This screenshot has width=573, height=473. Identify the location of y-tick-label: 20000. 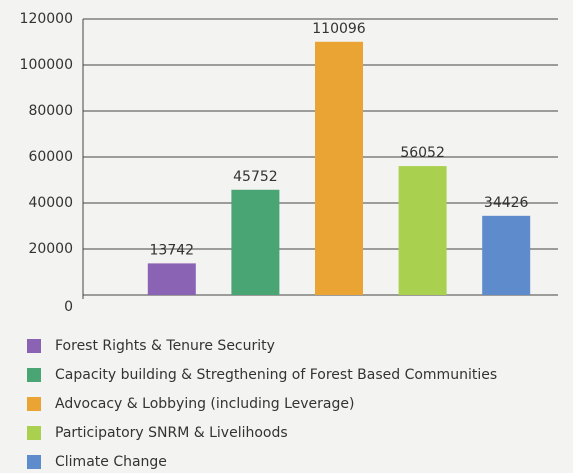
(50, 249).